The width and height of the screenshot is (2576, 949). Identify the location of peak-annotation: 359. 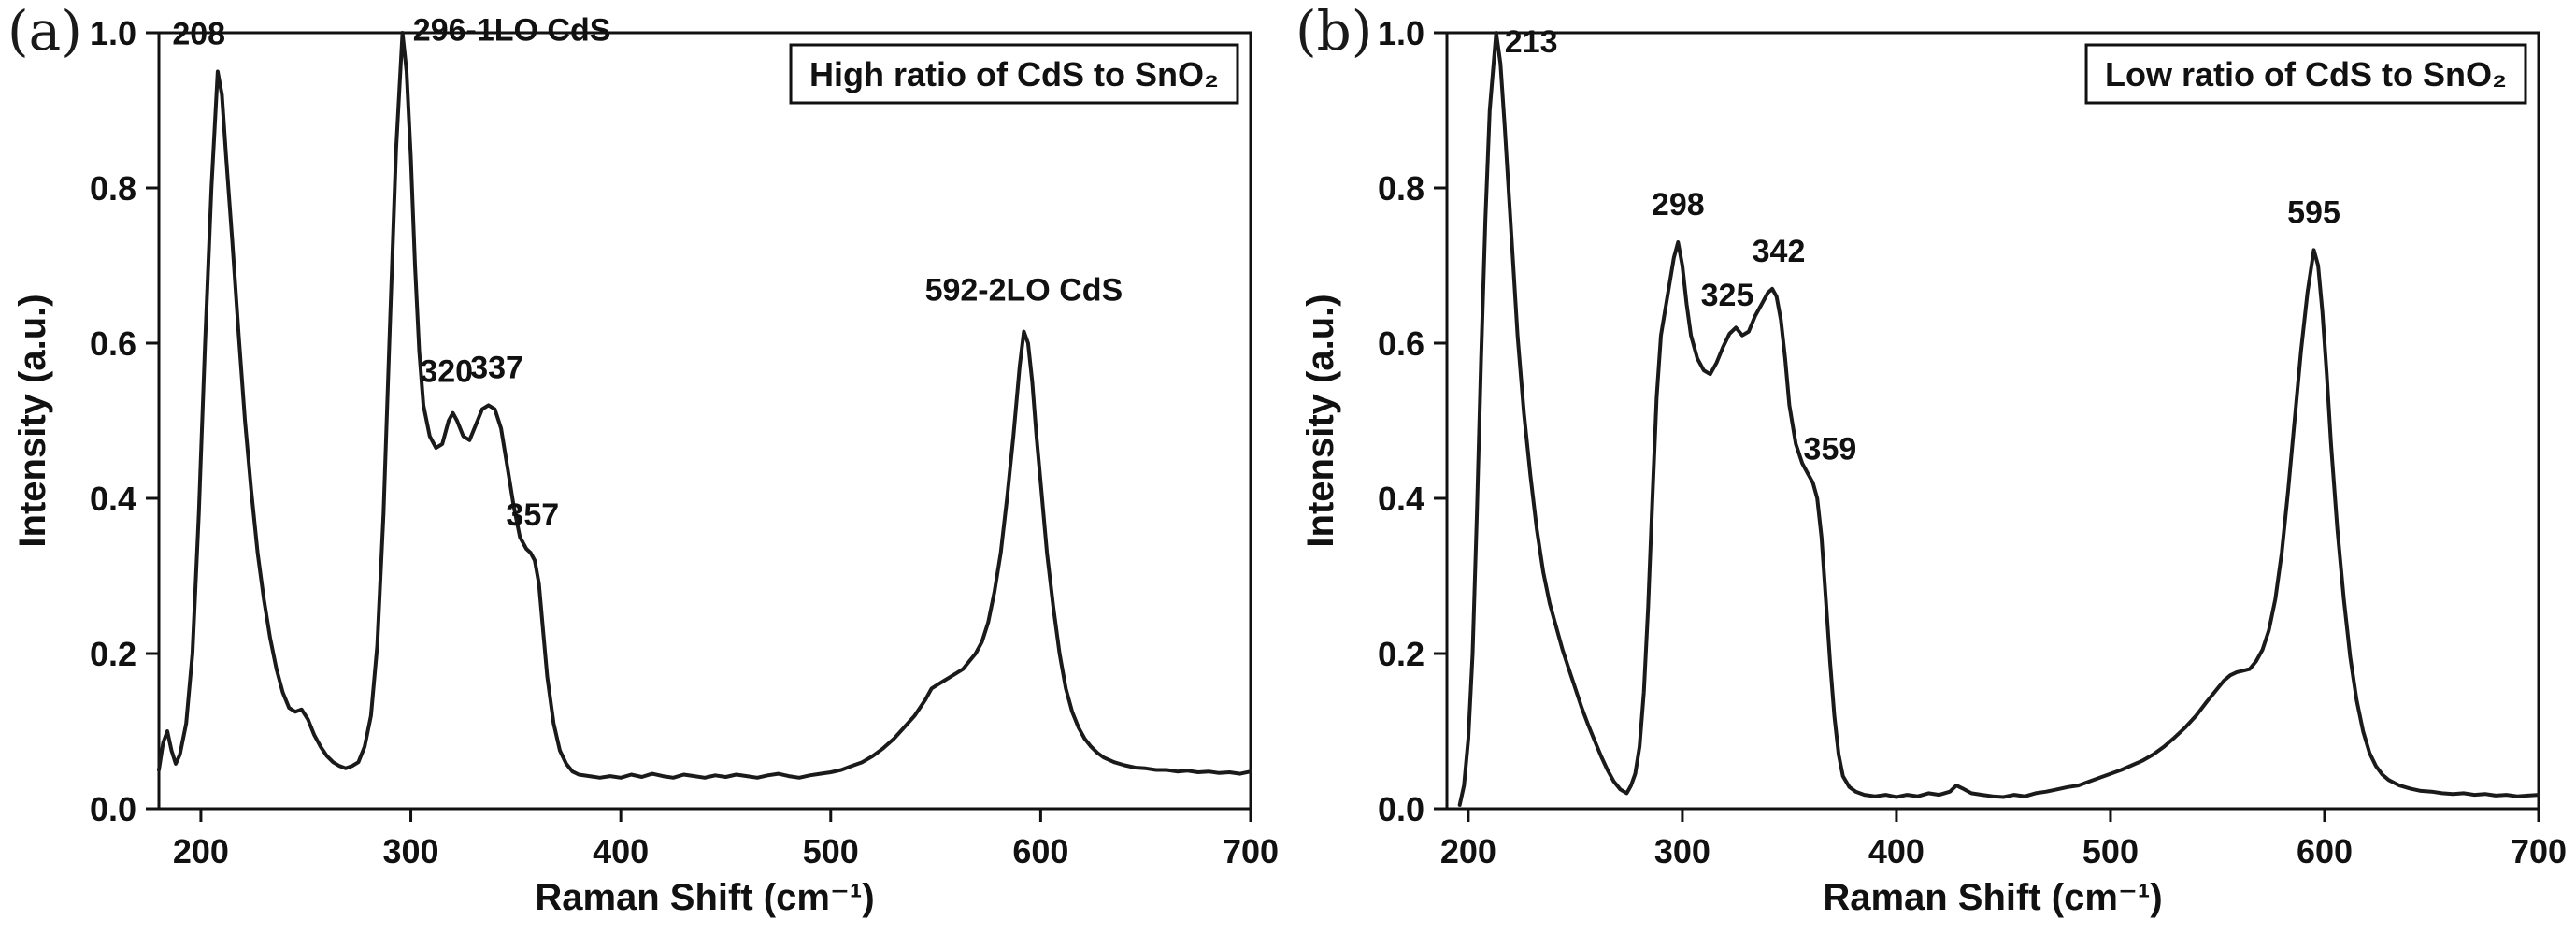
(1830, 449).